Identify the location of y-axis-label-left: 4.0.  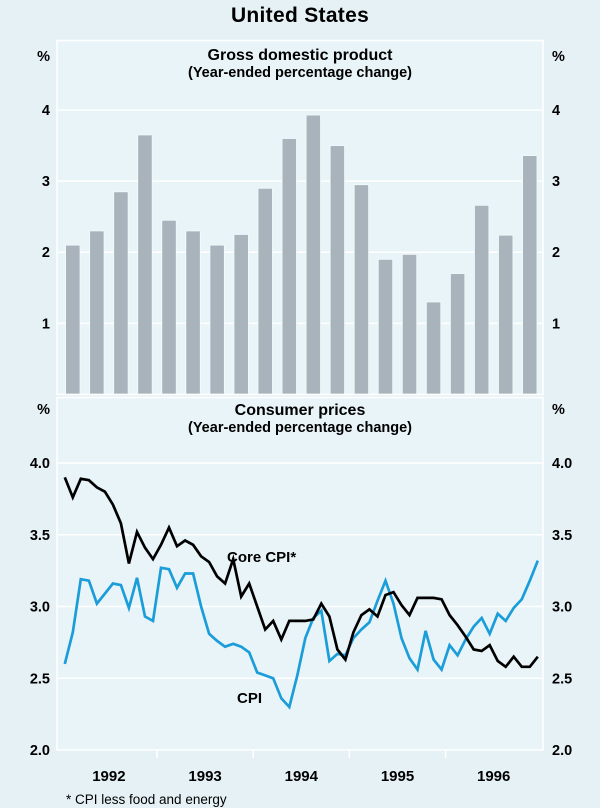
(40, 464).